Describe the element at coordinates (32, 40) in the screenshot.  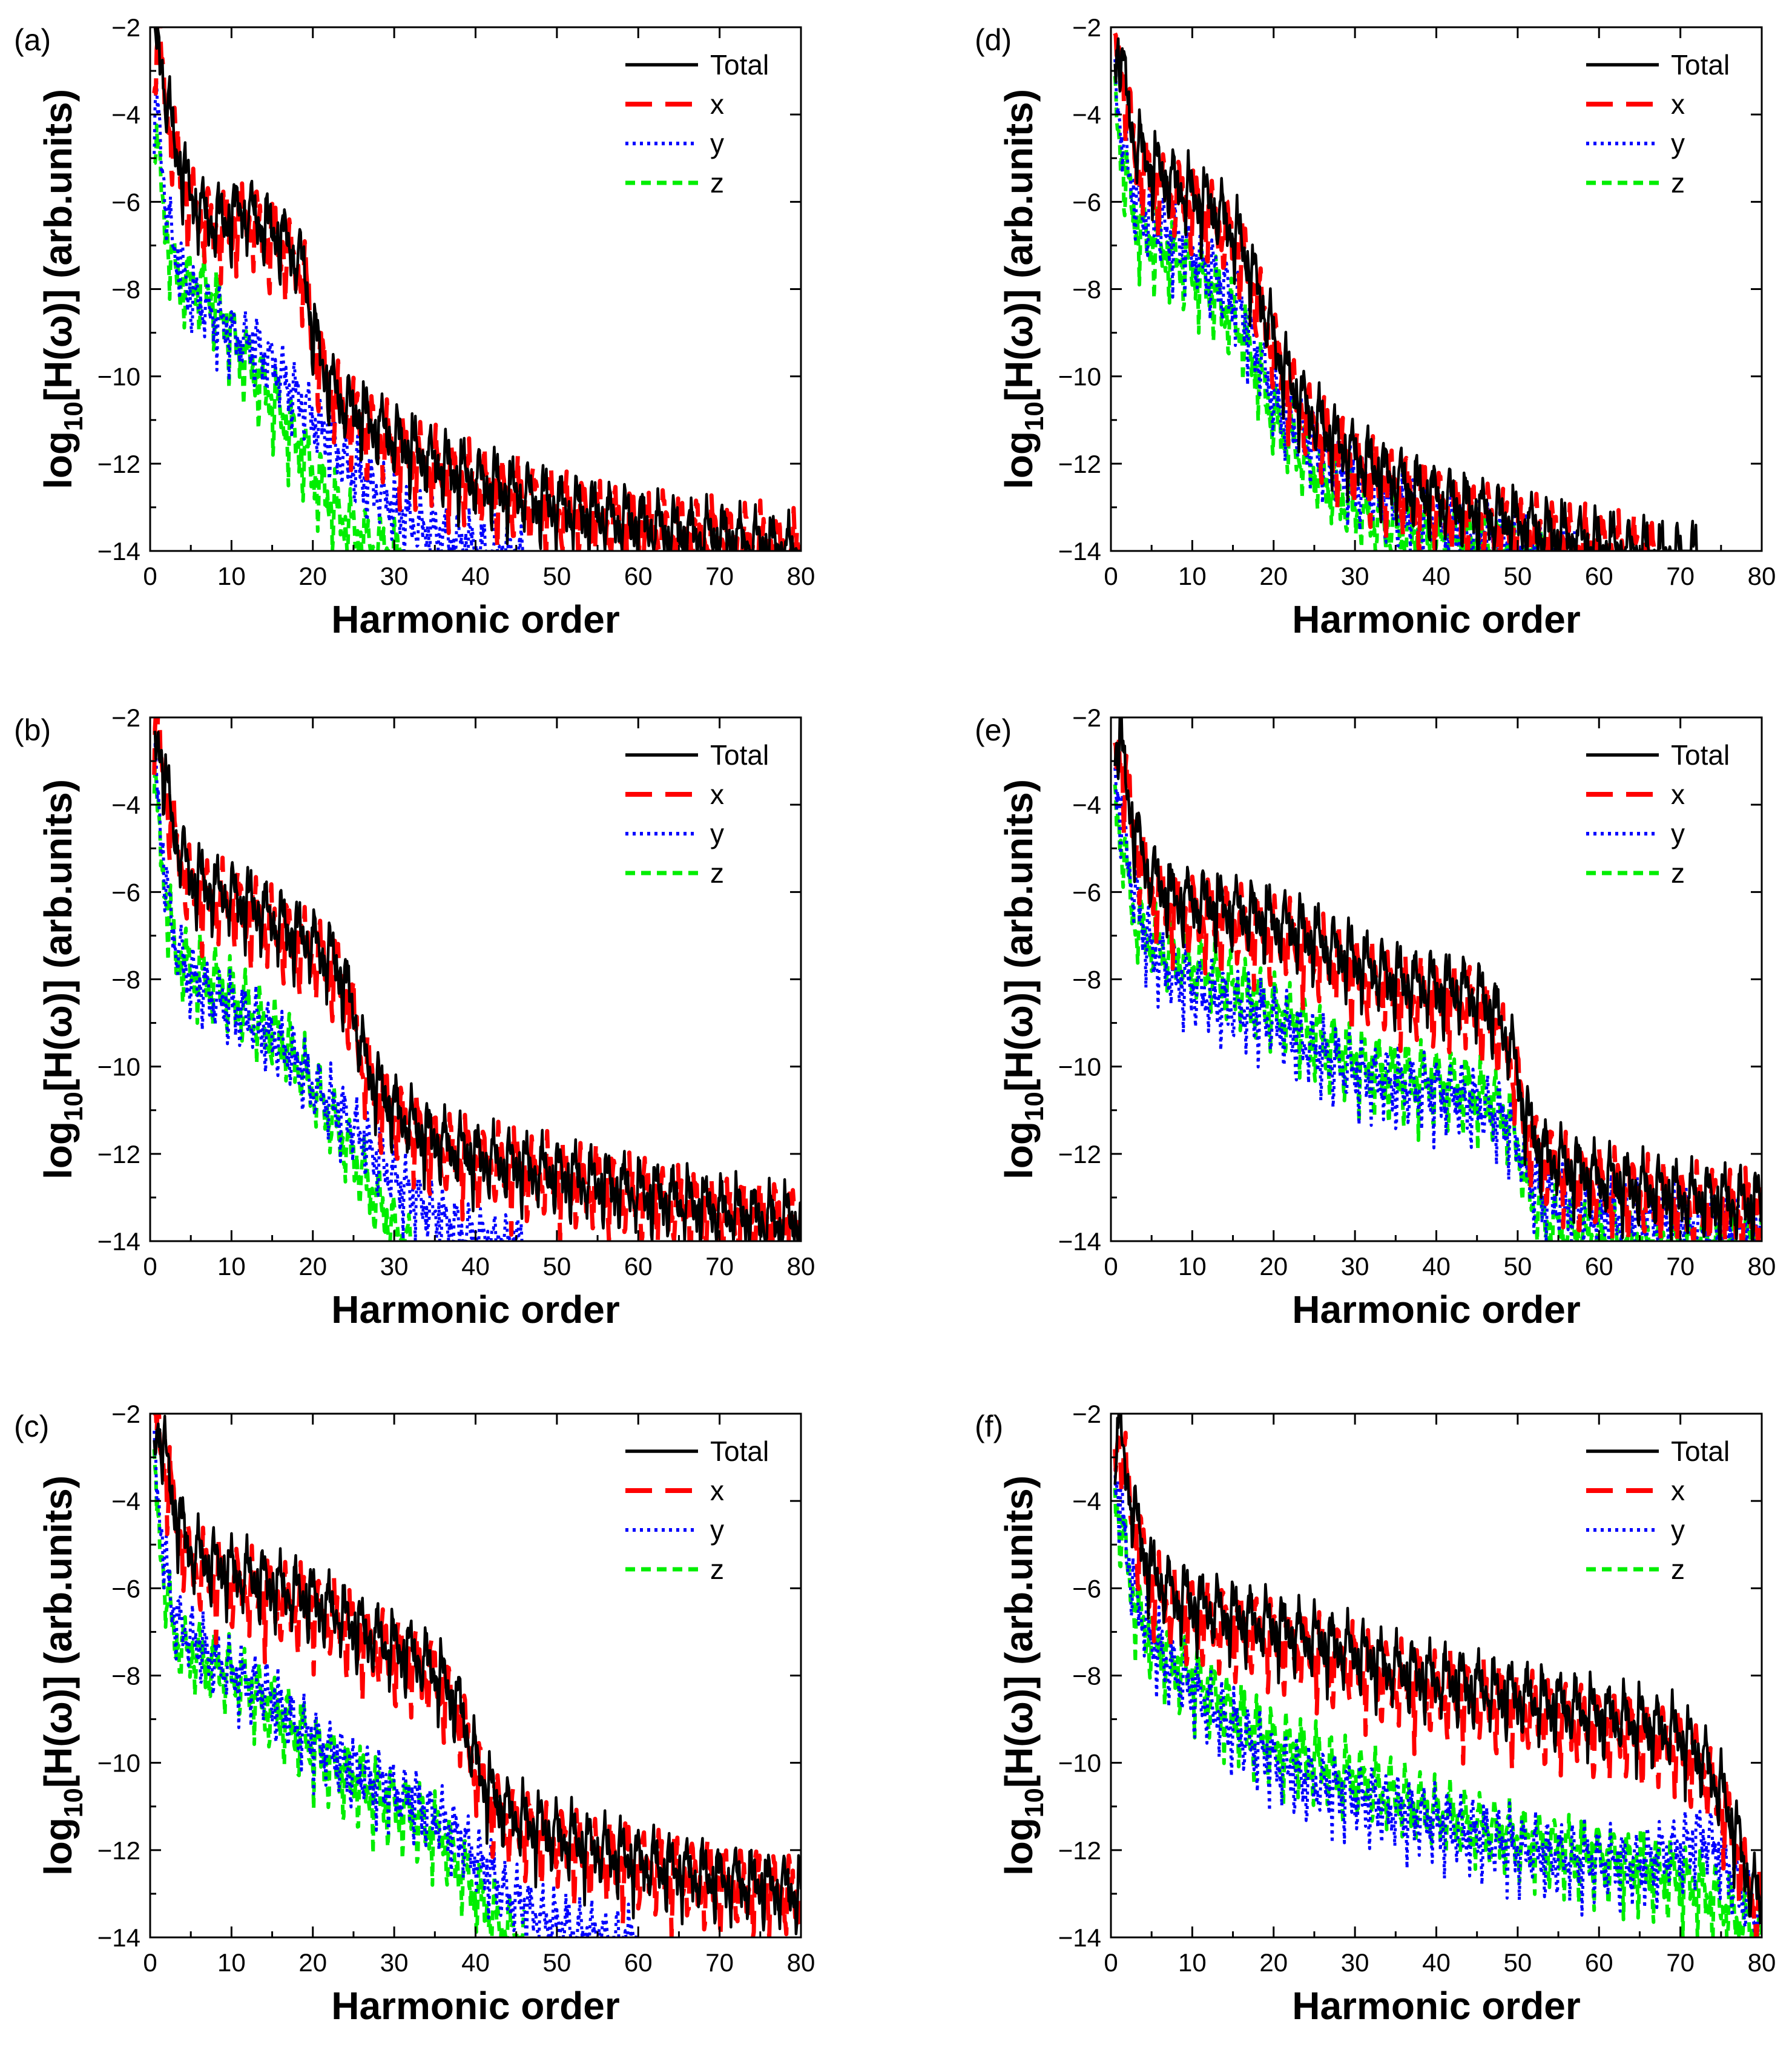
I see `panel-label: (a)` at that location.